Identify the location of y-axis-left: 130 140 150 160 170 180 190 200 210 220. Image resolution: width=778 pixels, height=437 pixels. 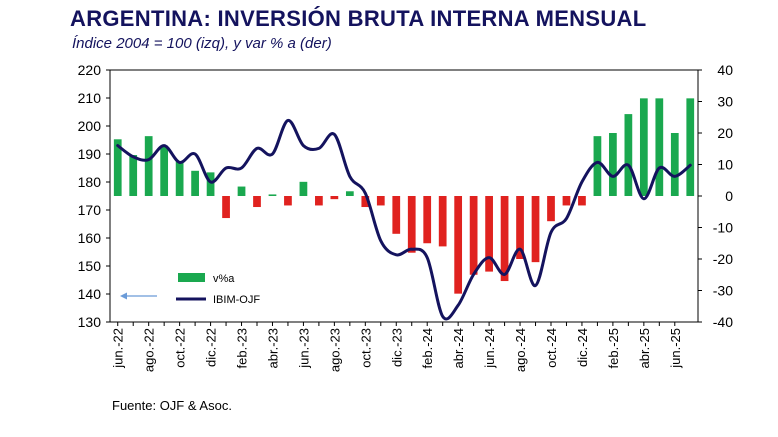
(94, 196).